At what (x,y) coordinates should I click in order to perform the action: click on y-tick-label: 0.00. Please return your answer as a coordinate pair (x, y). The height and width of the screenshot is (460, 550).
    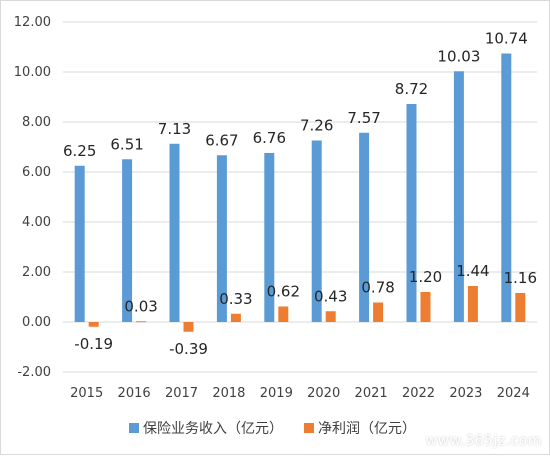
    Looking at the image, I should click on (36, 322).